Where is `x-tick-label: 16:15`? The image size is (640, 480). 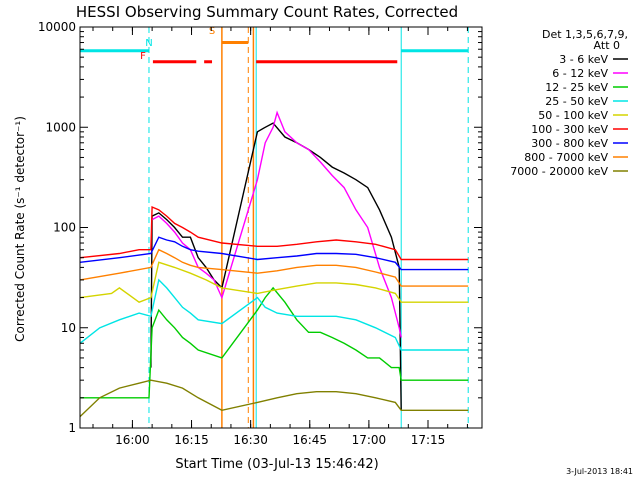 x-tick-label: 16:15 is located at coordinates (191, 440).